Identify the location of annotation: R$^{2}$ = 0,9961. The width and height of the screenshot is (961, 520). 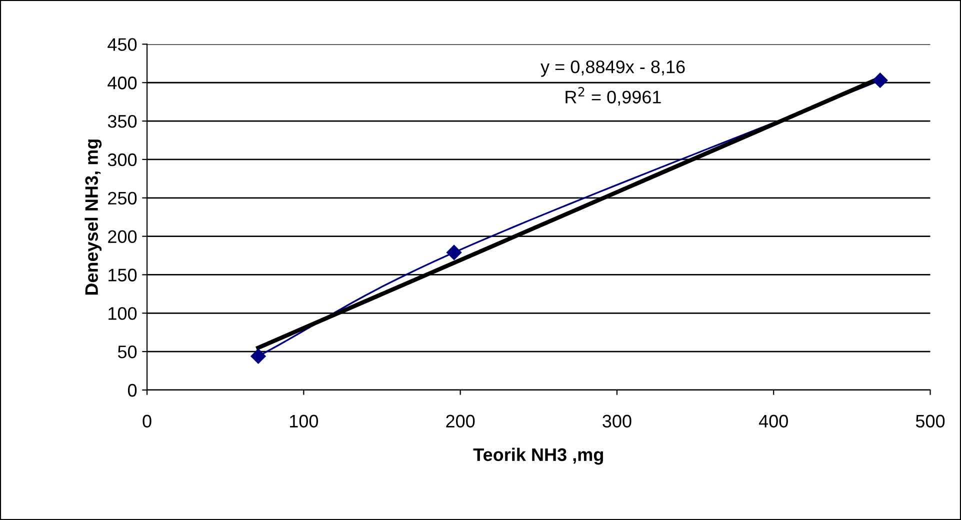
(613, 96).